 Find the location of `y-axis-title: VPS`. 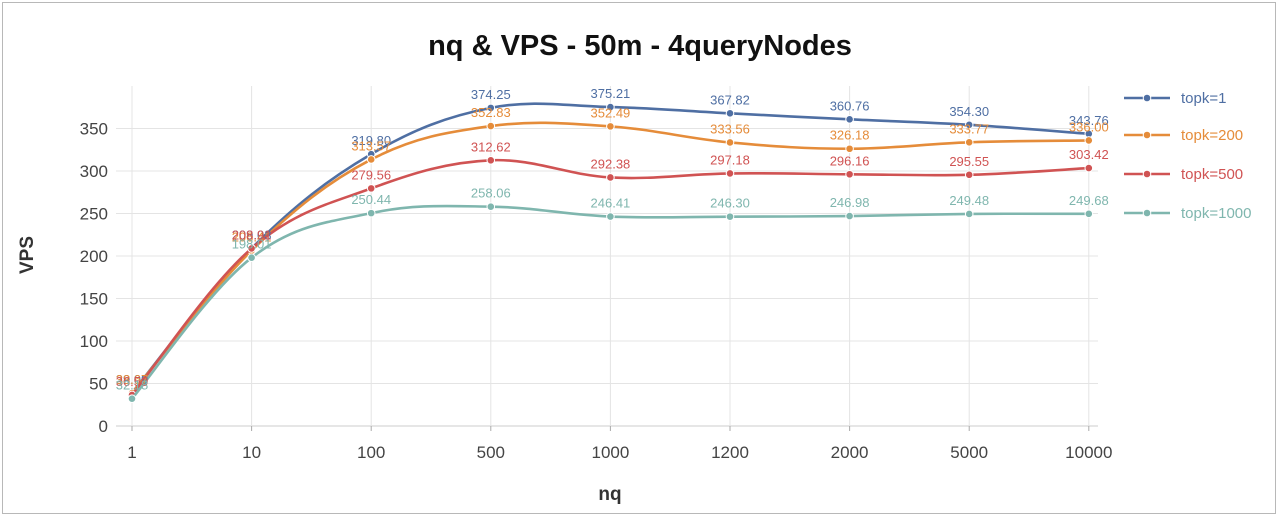

y-axis-title: VPS is located at coordinates (27, 255).